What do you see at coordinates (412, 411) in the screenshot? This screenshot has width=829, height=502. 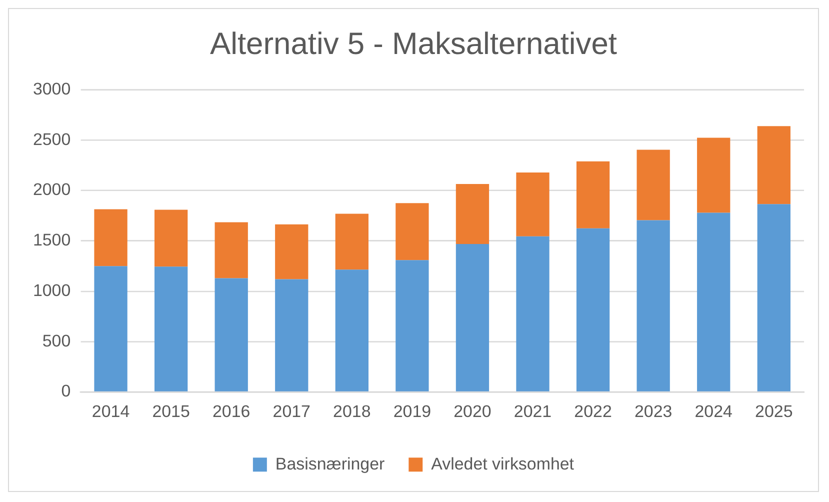 I see `x-tick-label: 2019` at bounding box center [412, 411].